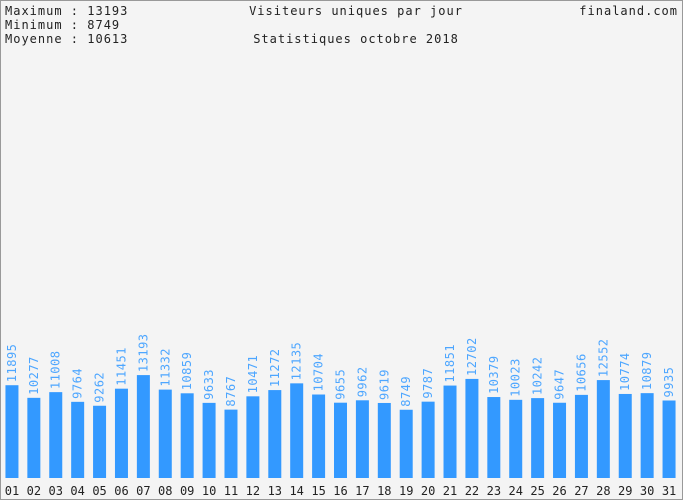  What do you see at coordinates (121, 366) in the screenshot?
I see `value-label: 11451` at bounding box center [121, 366].